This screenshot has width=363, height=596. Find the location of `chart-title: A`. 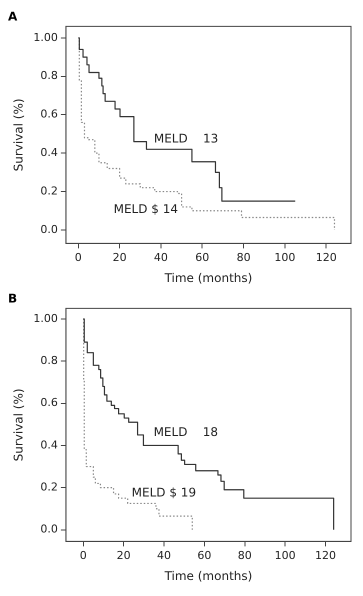

chart-title: A is located at coordinates (13, 16).